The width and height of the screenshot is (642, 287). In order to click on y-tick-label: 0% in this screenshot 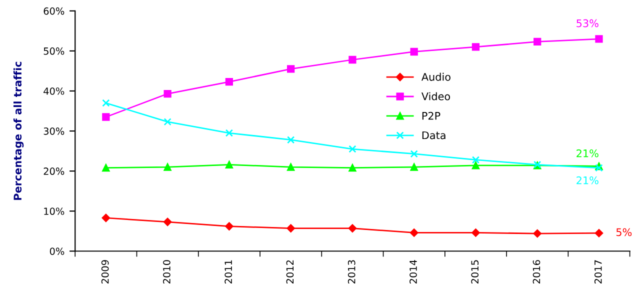, I will do `click(57, 251)`.